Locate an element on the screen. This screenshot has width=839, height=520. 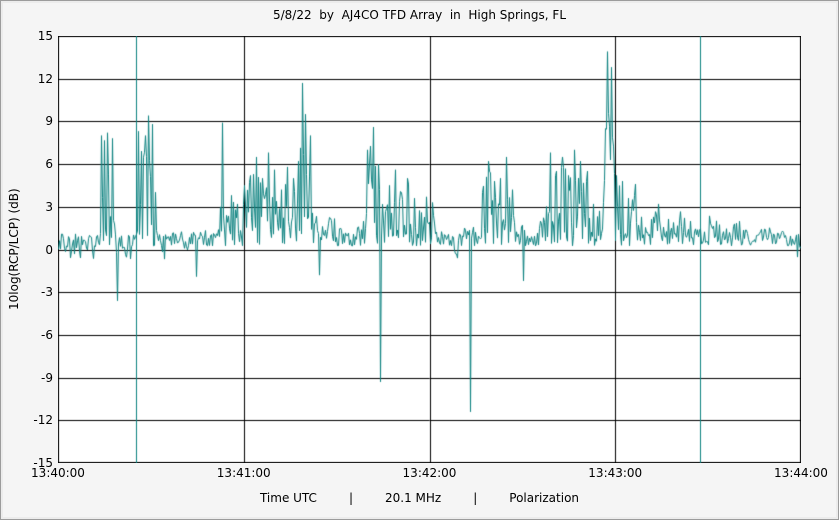
x-tick-label: 13:41:00 is located at coordinates (243, 473).